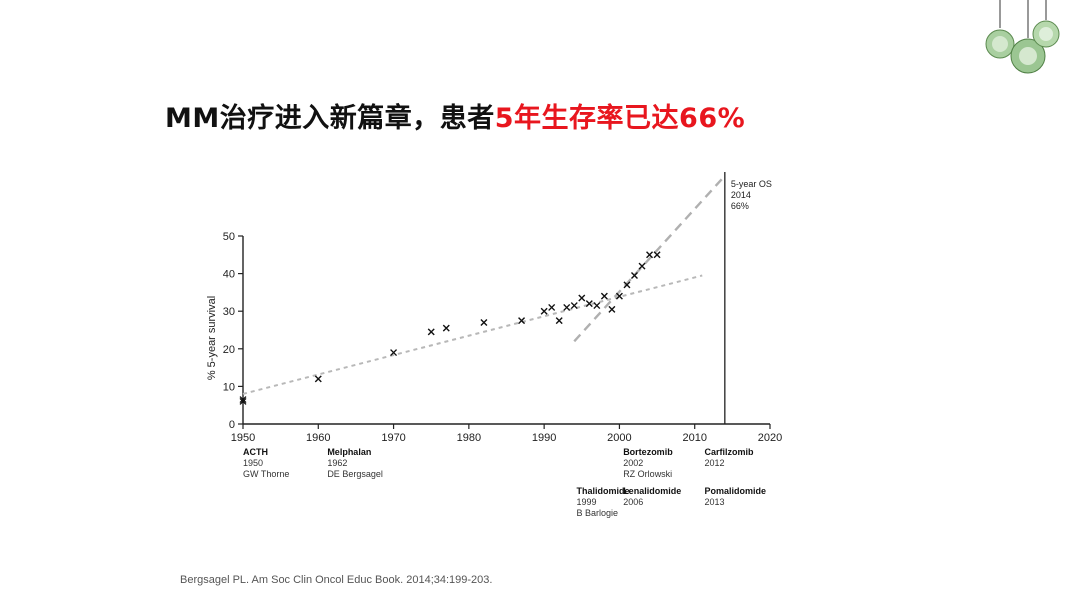 The image size is (1080, 608). I want to click on x-tick-label: 2020, so click(770, 438).